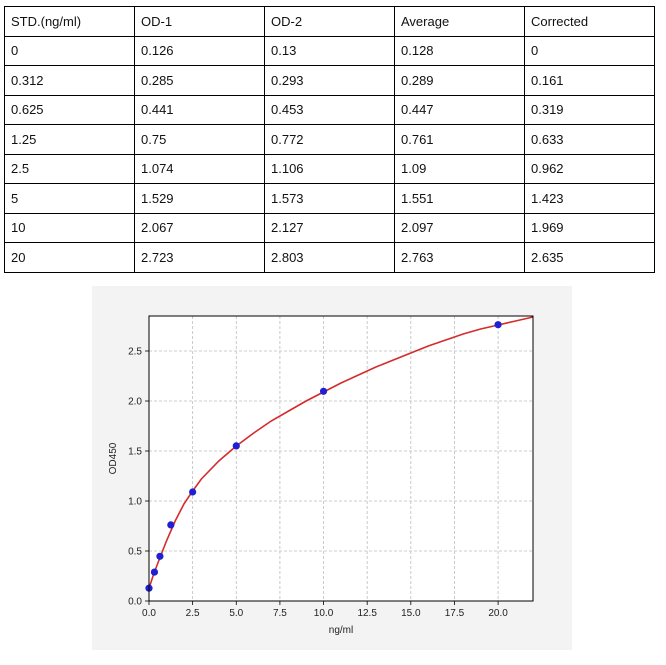 Image resolution: width=666 pixels, height=665 pixels. What do you see at coordinates (69, 257) in the screenshot?
I see `cell-std: 20` at bounding box center [69, 257].